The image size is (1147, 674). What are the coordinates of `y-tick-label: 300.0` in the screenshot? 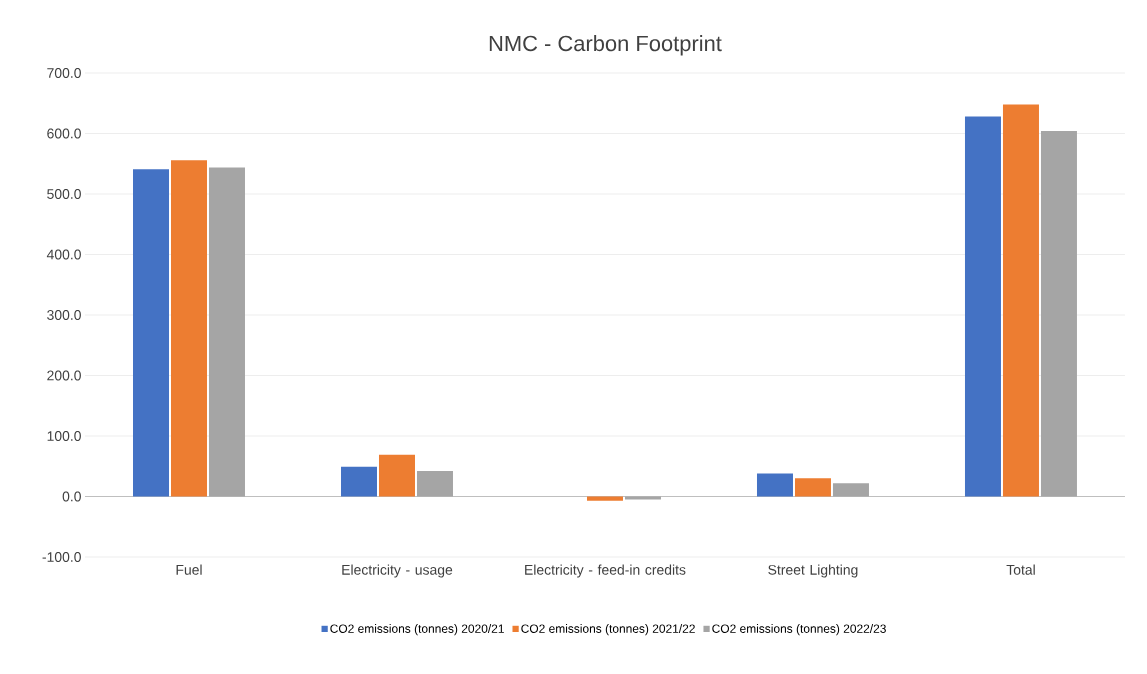 It's located at (64, 315).